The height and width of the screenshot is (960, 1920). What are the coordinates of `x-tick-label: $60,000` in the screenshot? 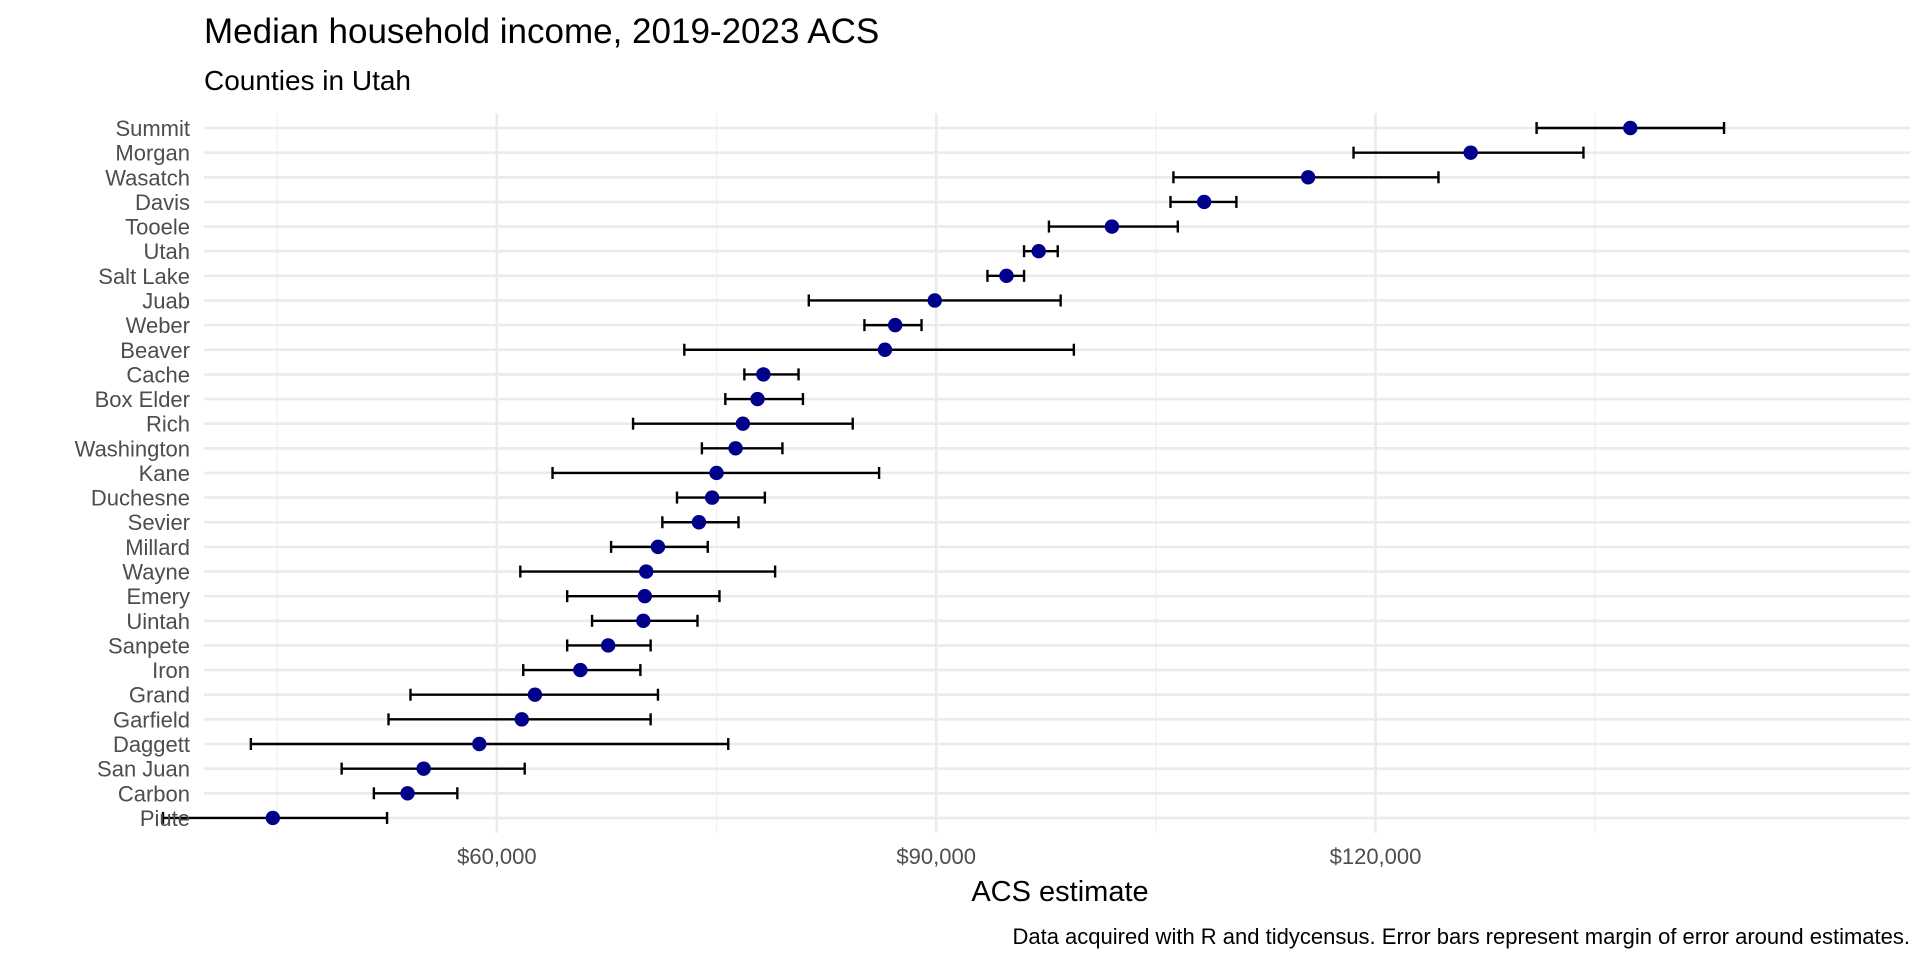 It's located at (497, 856).